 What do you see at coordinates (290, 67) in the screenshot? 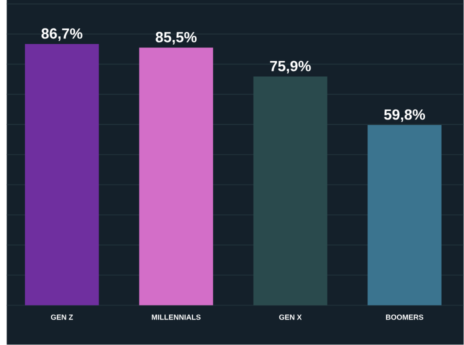
I see `data-label: 75,9%` at bounding box center [290, 67].